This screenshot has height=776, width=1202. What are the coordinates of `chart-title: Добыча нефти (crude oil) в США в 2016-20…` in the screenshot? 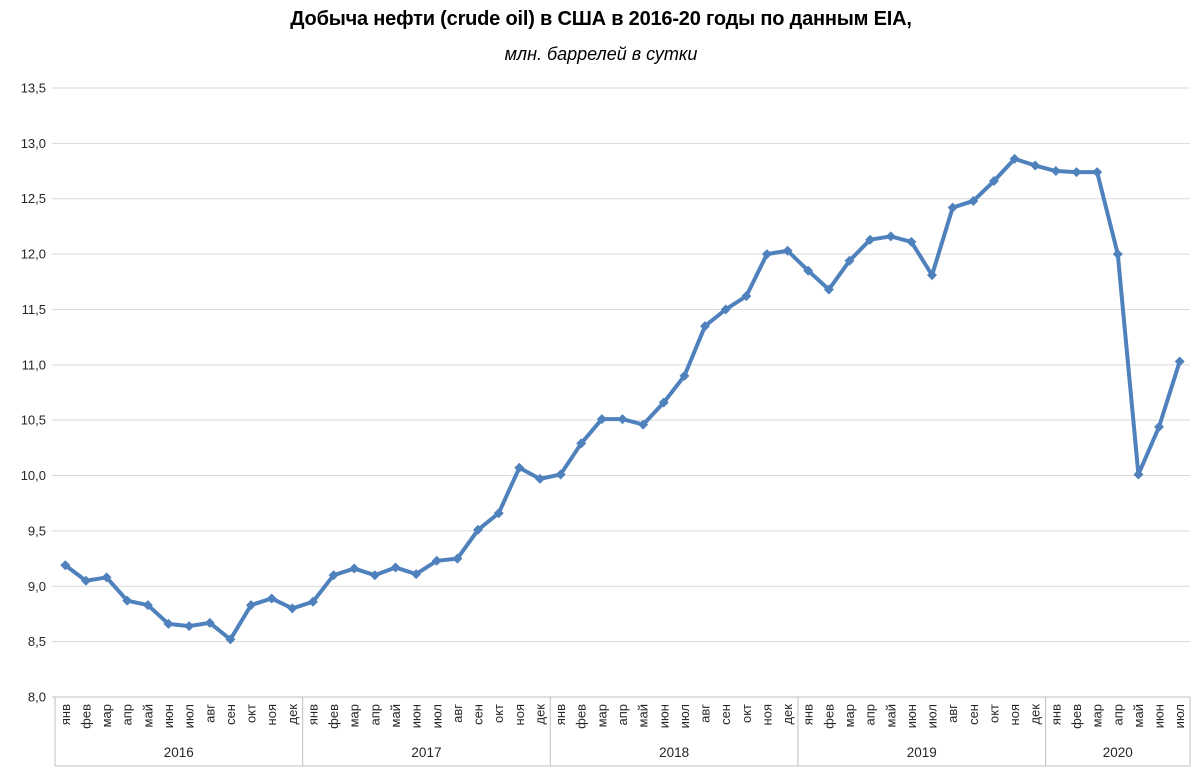 It's located at (601, 19).